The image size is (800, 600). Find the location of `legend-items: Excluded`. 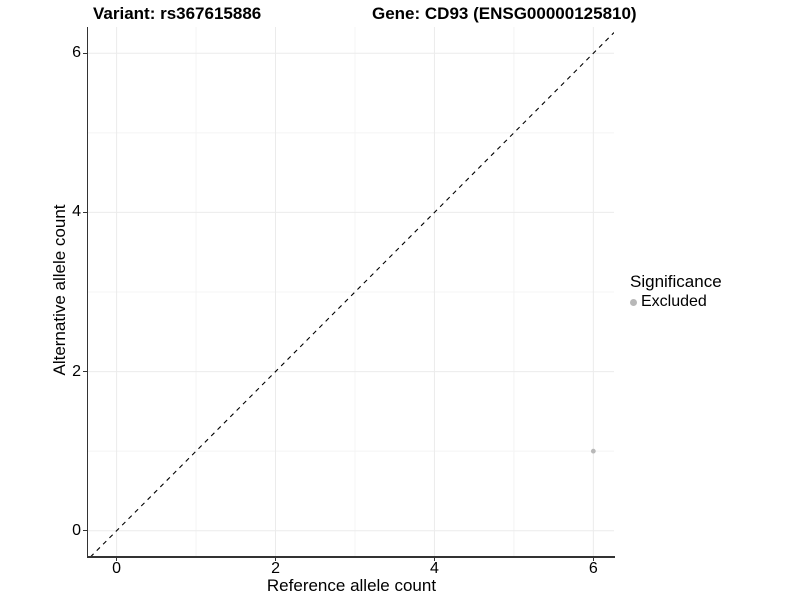

legend-items: Excluded is located at coordinates (676, 302).